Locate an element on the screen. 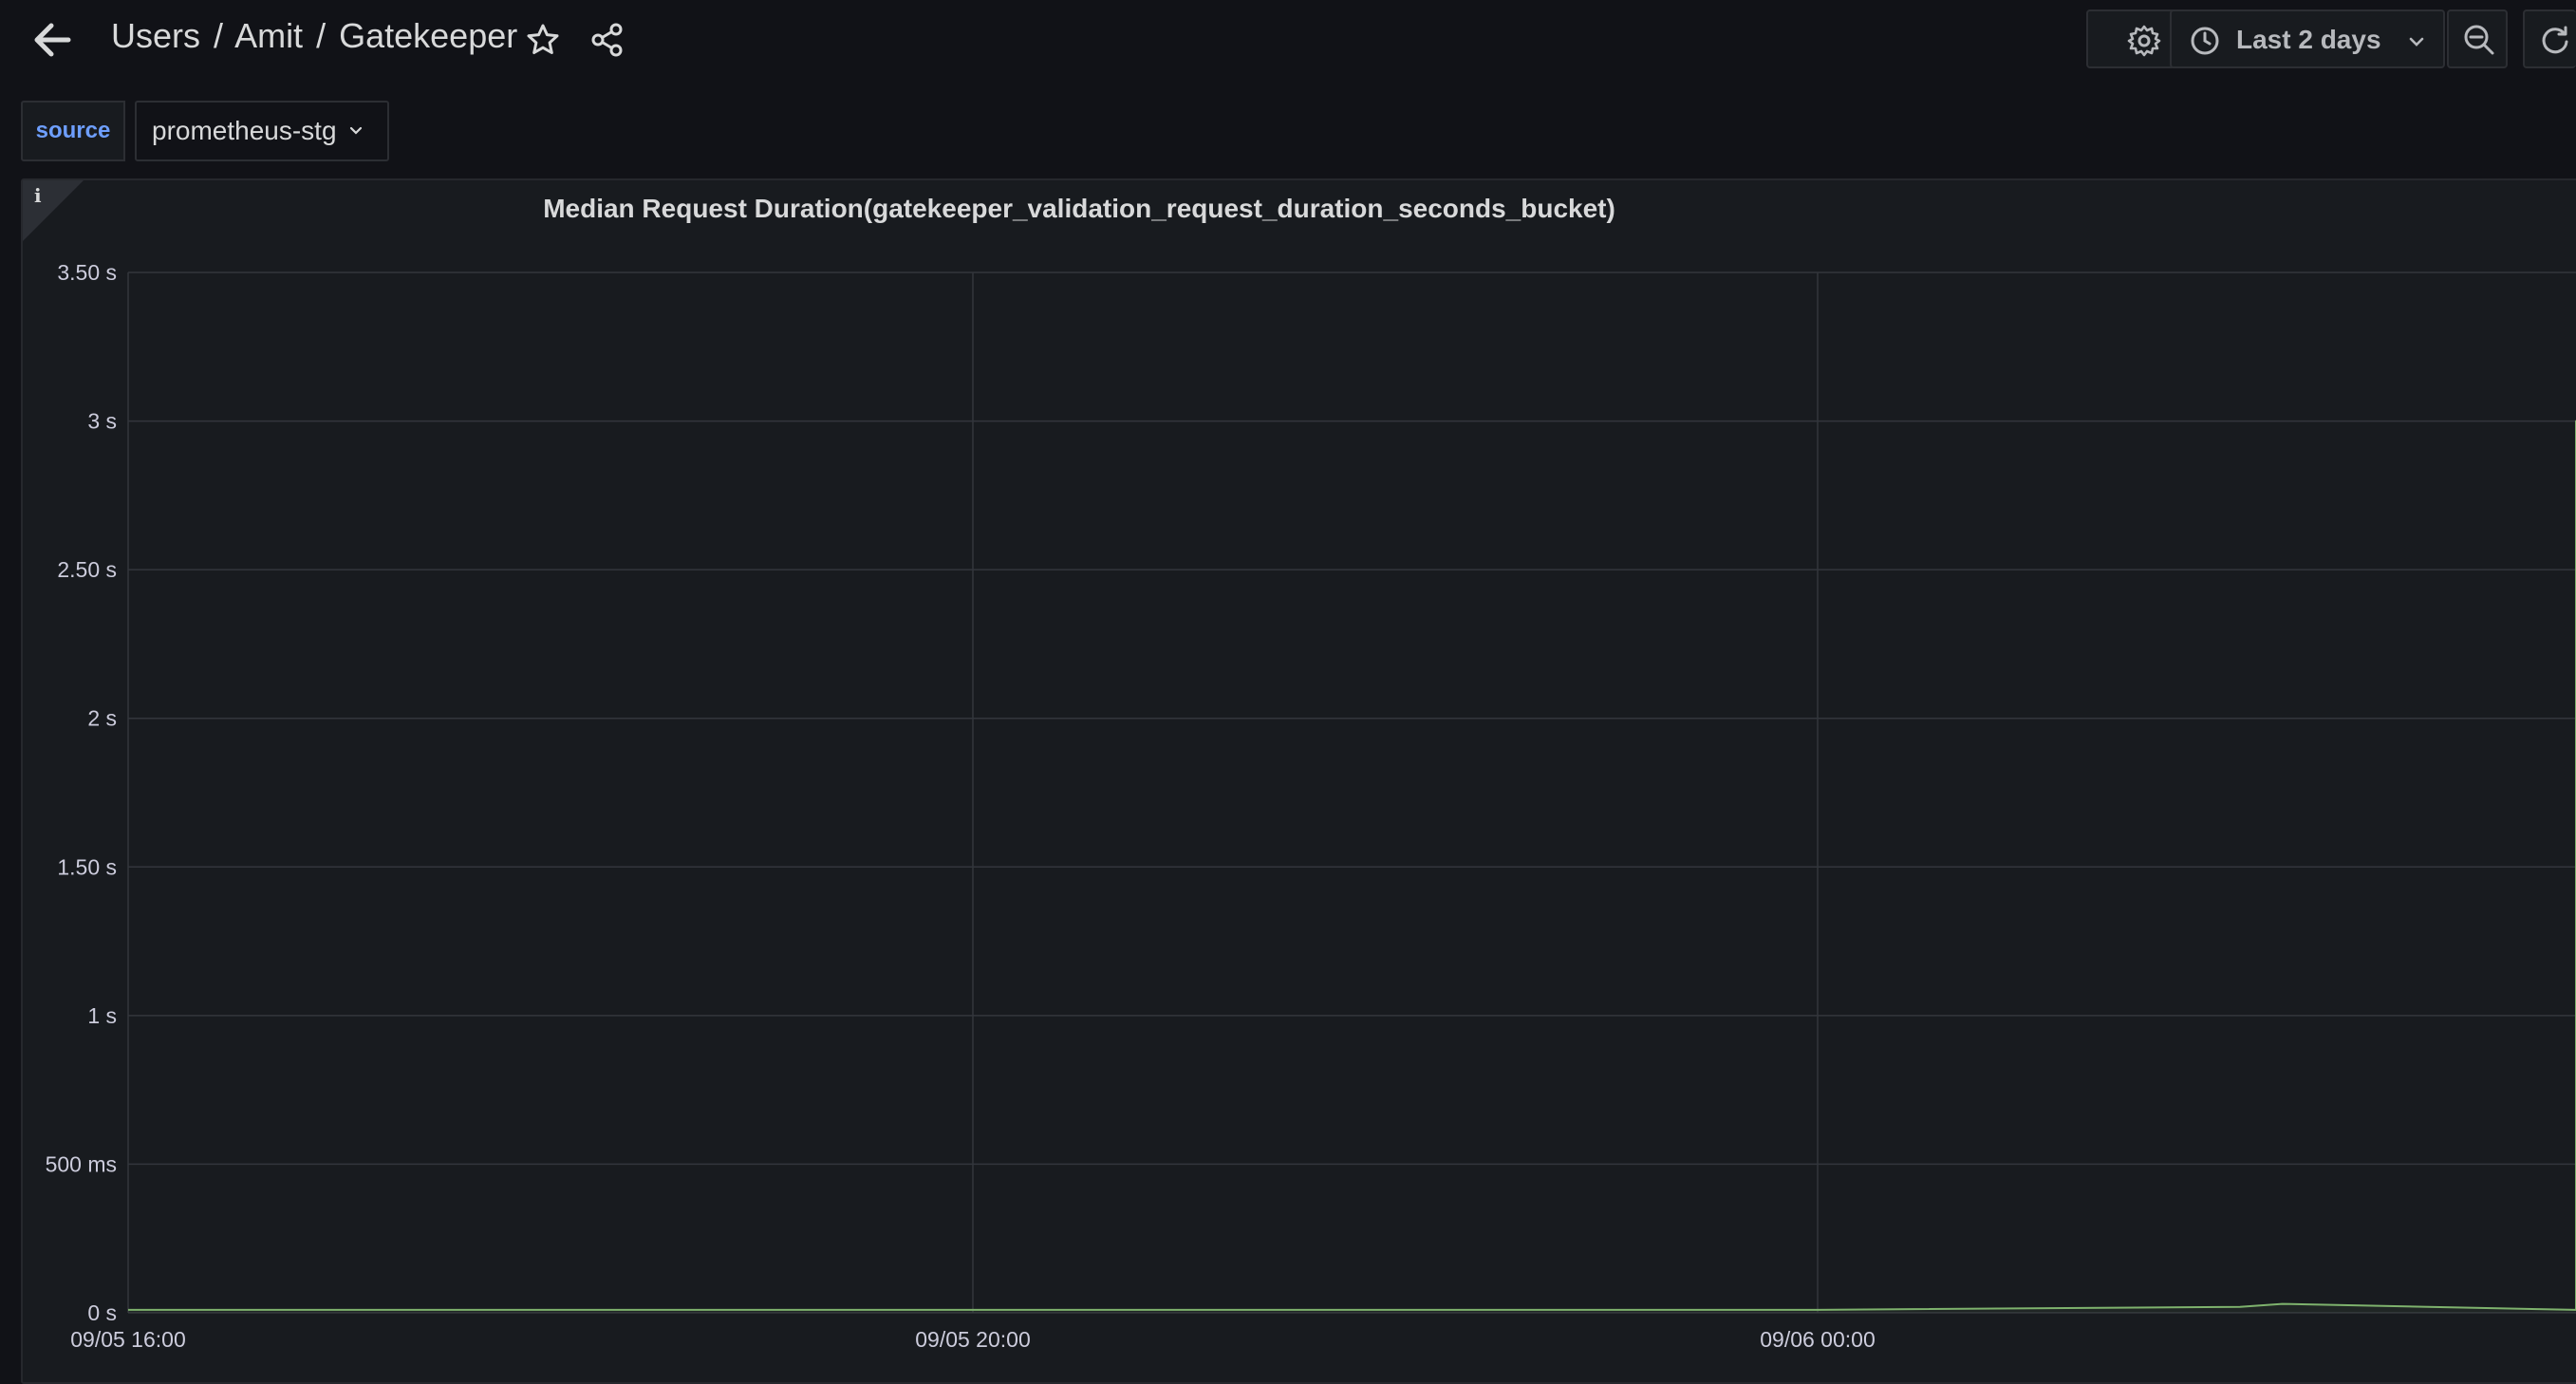  y-tick-label: 2 s is located at coordinates (102, 718).